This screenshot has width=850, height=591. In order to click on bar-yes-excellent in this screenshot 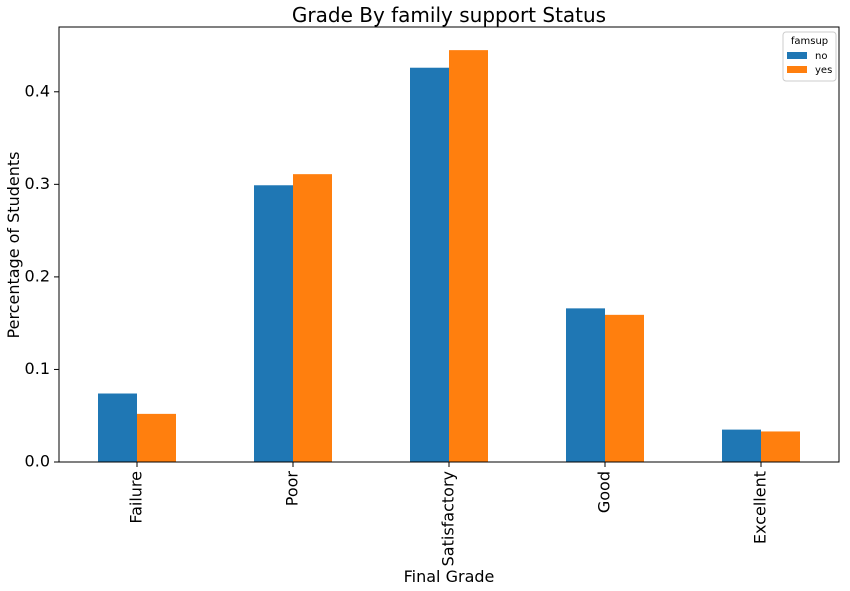, I will do `click(780, 446)`.